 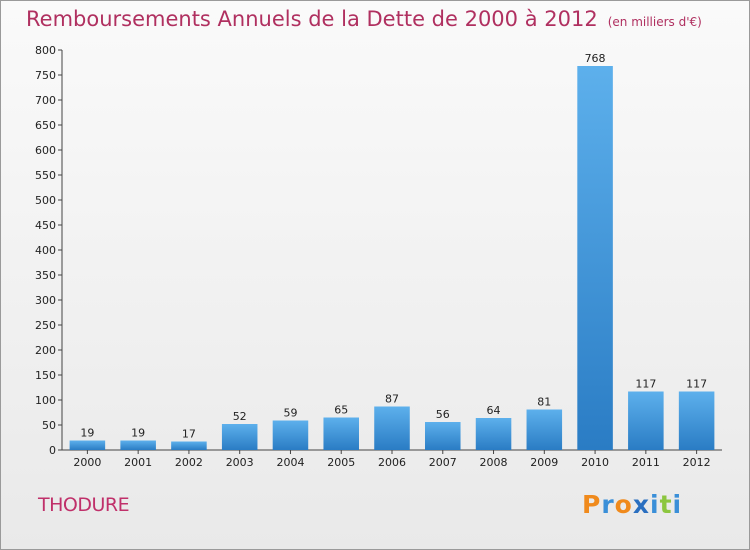 What do you see at coordinates (641, 504) in the screenshot?
I see `logo-letter: x` at bounding box center [641, 504].